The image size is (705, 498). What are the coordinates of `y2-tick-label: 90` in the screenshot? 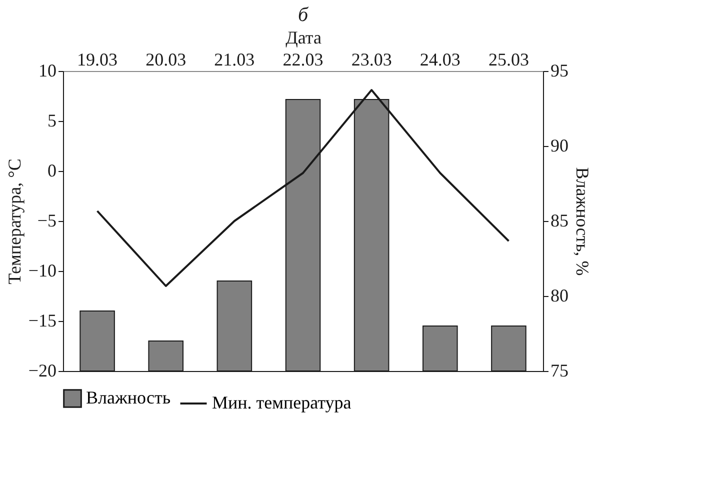 It's located at (559, 146).